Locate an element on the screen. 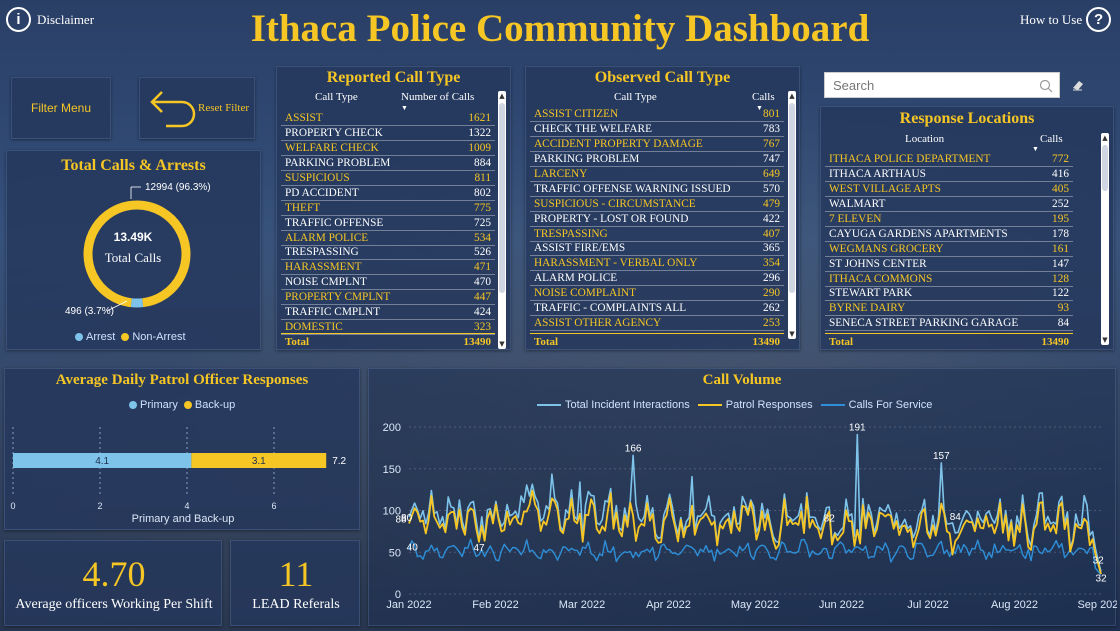 This screenshot has width=1120, height=631. table-row: TRAFFIC CMPLNT 424 is located at coordinates (388, 312).